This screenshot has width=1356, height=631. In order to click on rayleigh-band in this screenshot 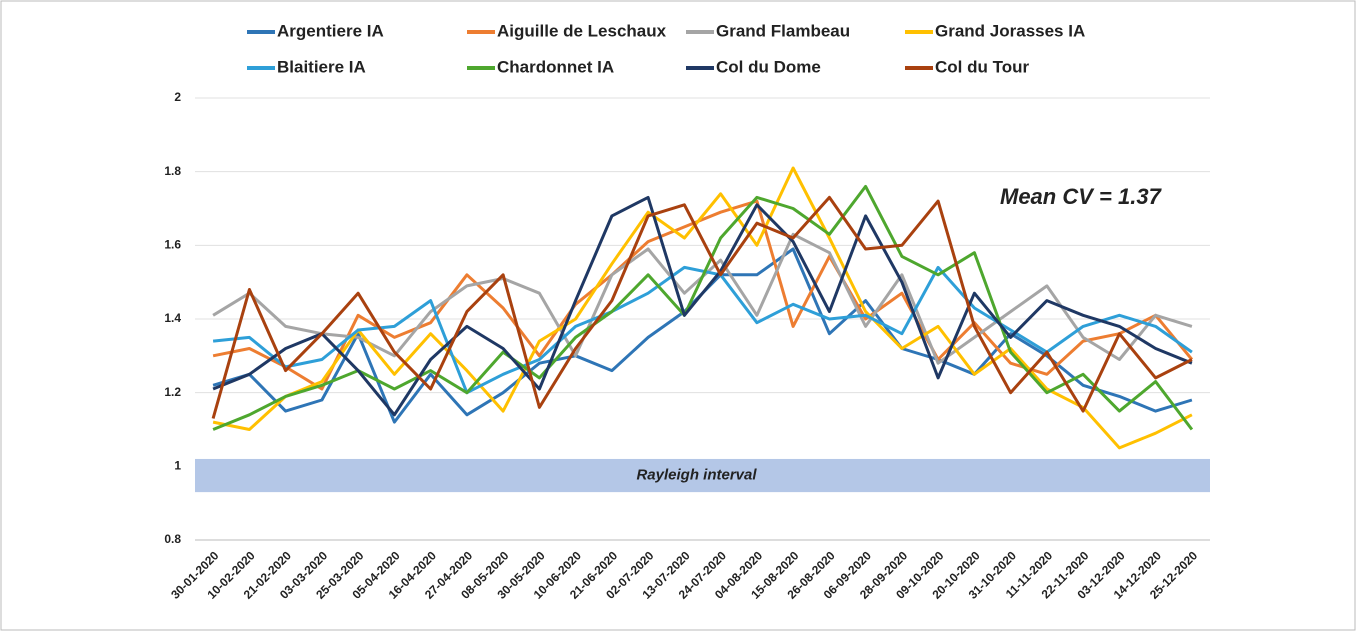, I will do `click(702, 475)`.